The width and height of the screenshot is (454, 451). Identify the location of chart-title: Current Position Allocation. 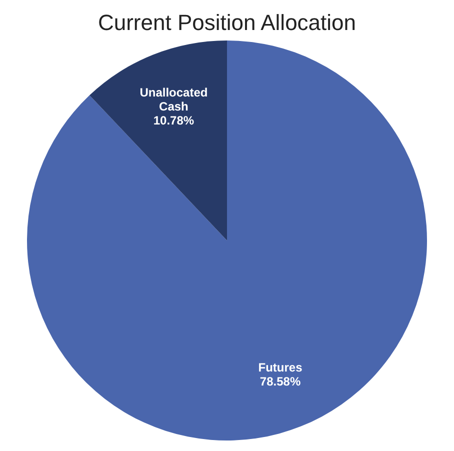
(227, 23).